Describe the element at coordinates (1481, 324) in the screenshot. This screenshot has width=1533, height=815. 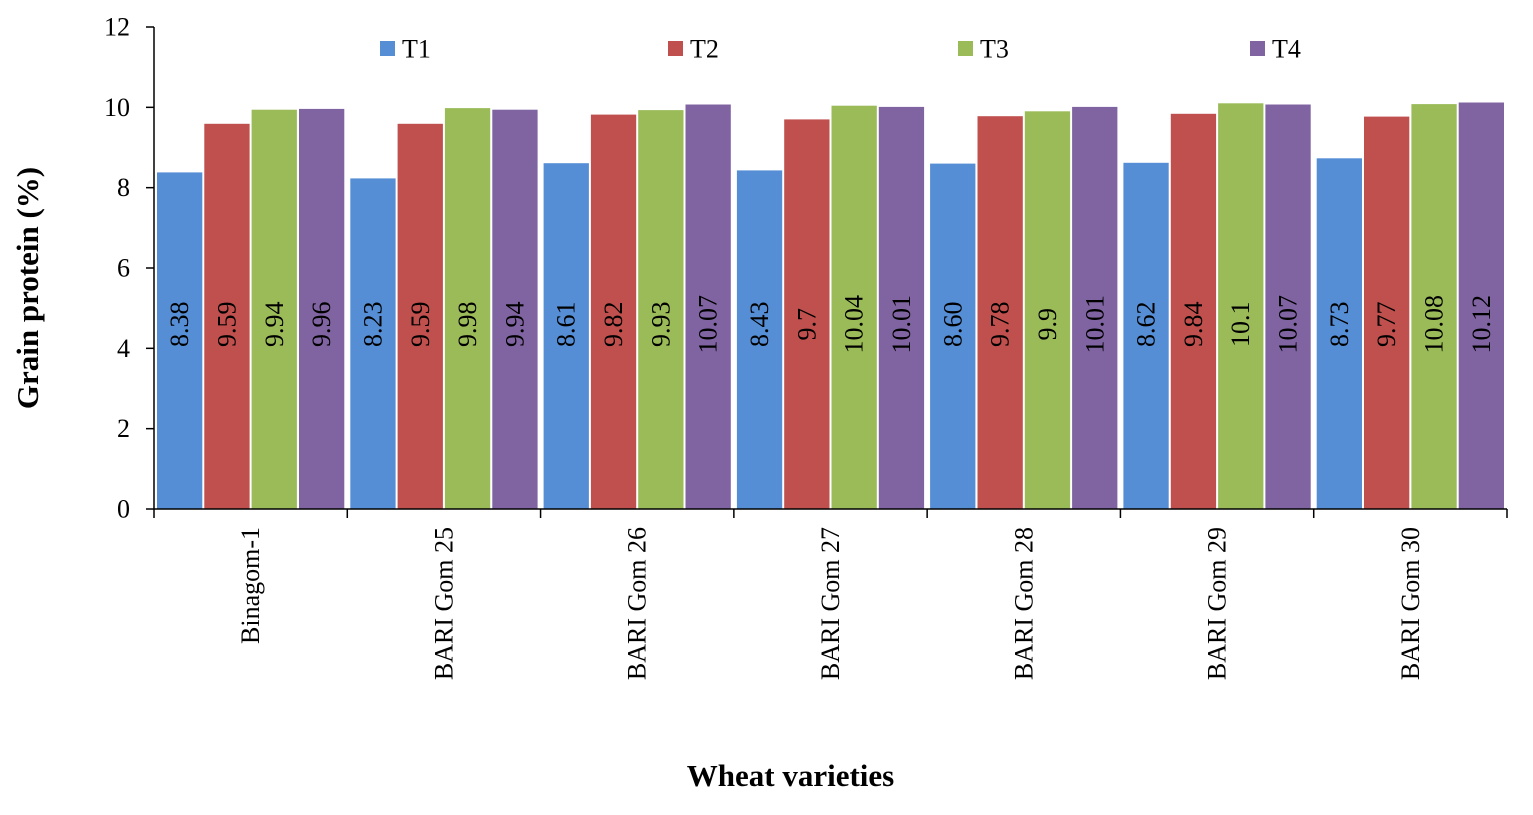
I see `data-label-t4-7: 10.12` at that location.